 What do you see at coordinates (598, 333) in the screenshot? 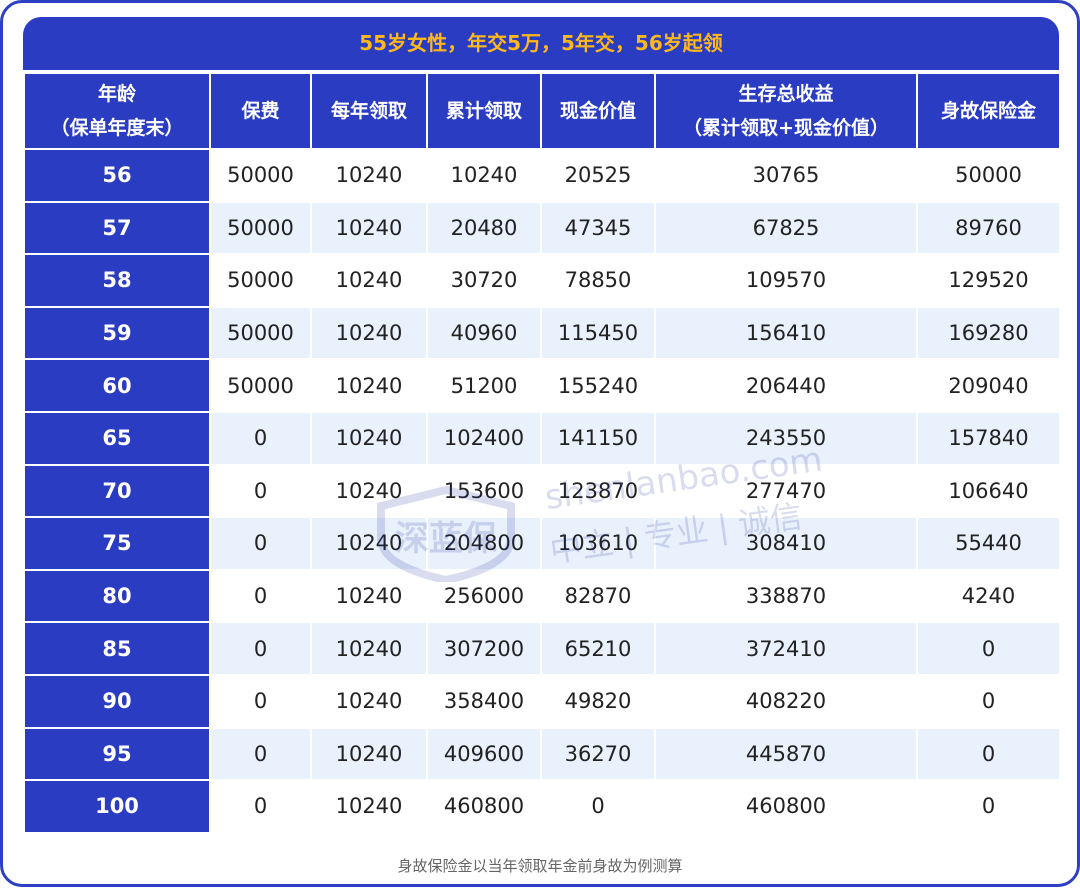
I see `cell-cash-value: 115450` at bounding box center [598, 333].